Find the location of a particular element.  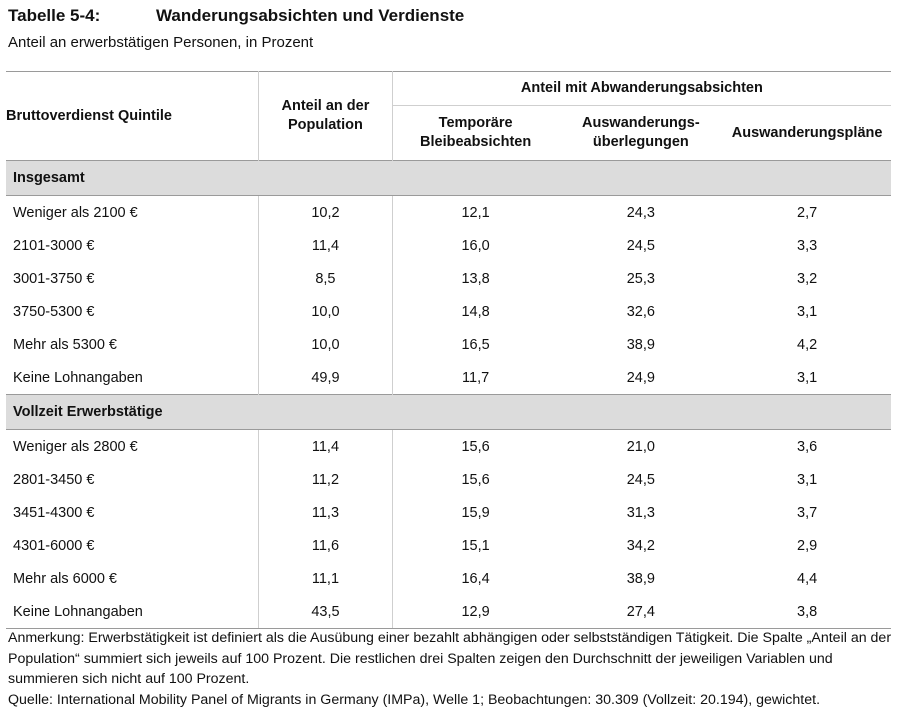

considerations-cell: 24,3 is located at coordinates (640, 212).